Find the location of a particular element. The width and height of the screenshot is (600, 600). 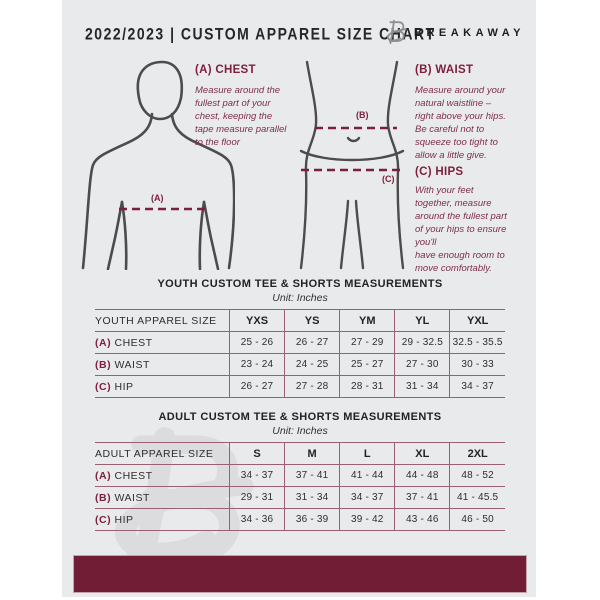

adult-size-label-header: ADULT APPAREL SIZE is located at coordinates (154, 453).